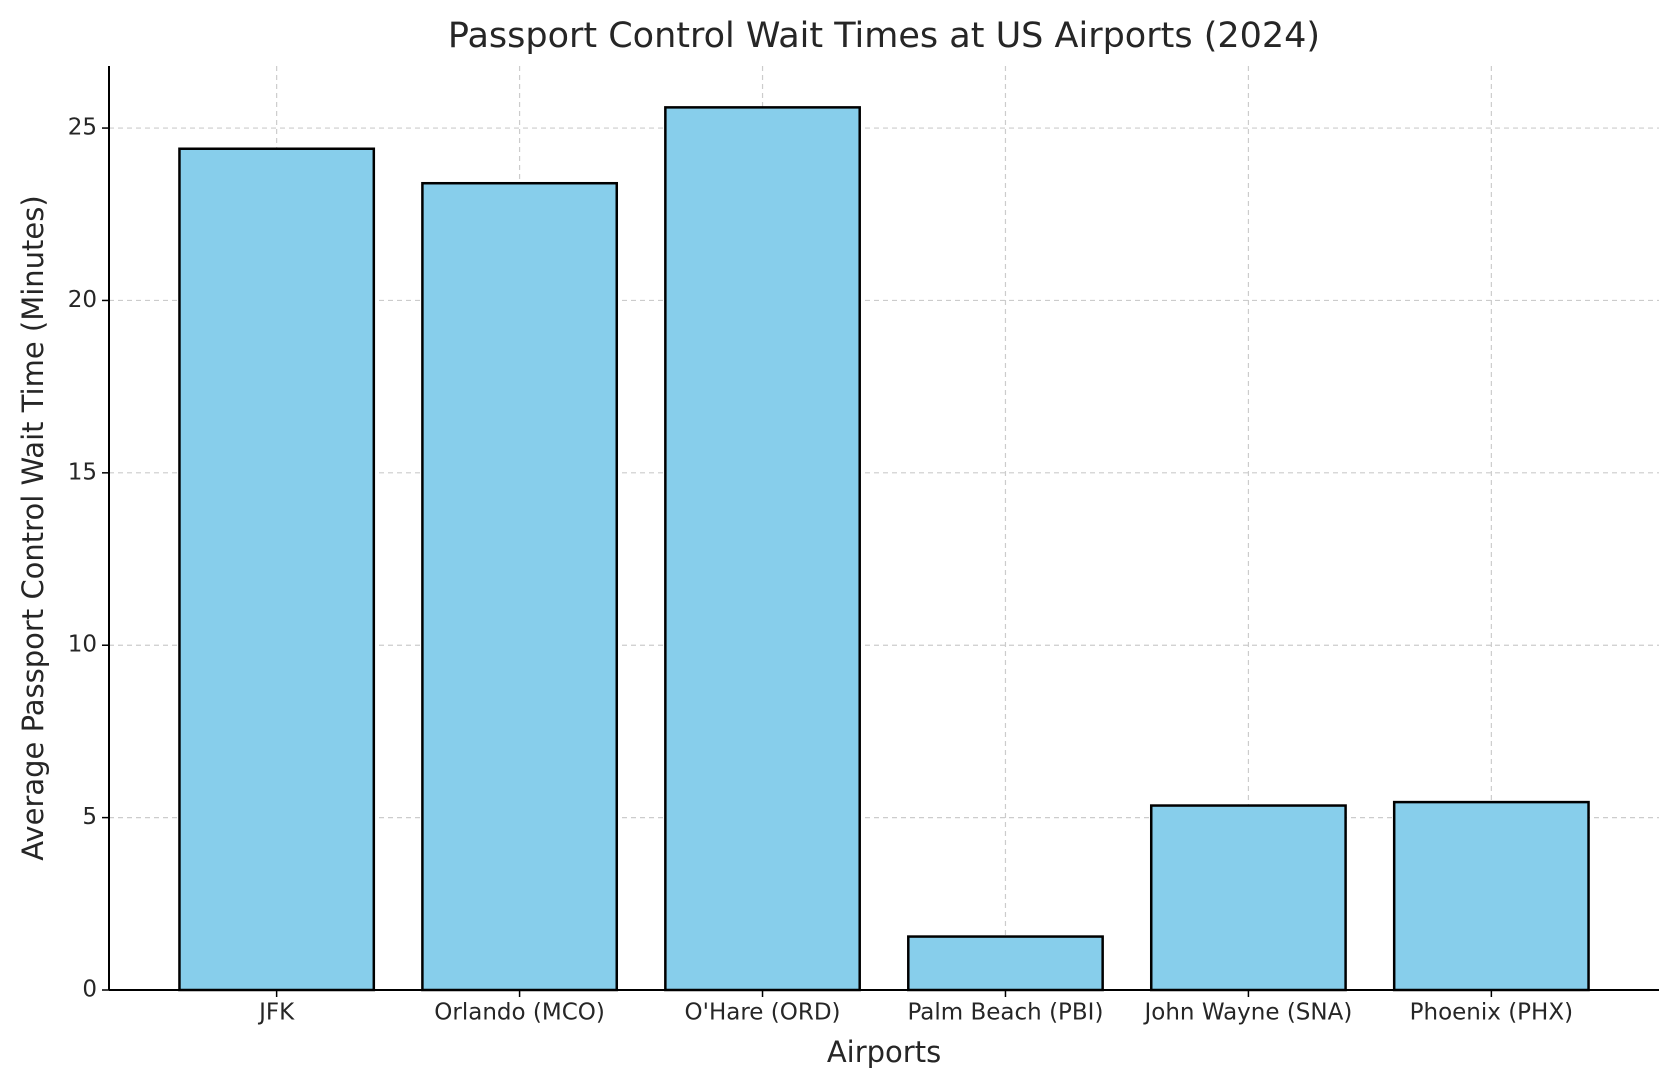 Image resolution: width=1679 pixels, height=1092 pixels. Describe the element at coordinates (763, 1013) in the screenshot. I see `x-tick-label: O'Hare (ORD)` at that location.